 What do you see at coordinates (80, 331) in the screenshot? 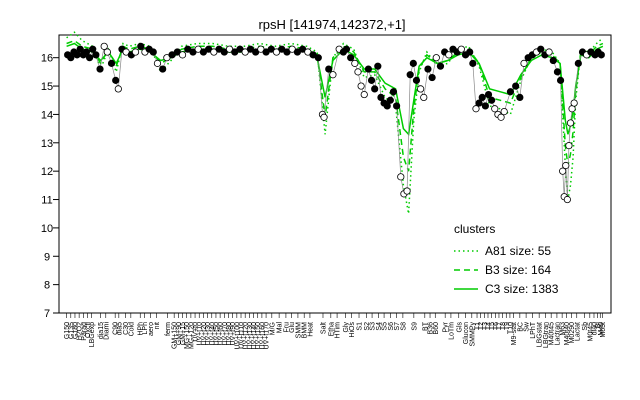
I see `x-tick-label: H2O2` at bounding box center [80, 331].